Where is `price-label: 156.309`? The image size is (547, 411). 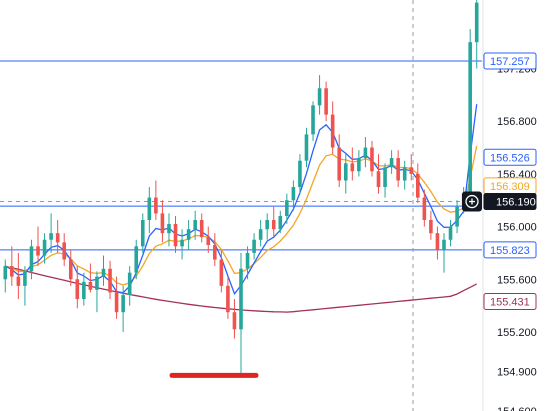 price-label: 156.309 is located at coordinates (510, 186).